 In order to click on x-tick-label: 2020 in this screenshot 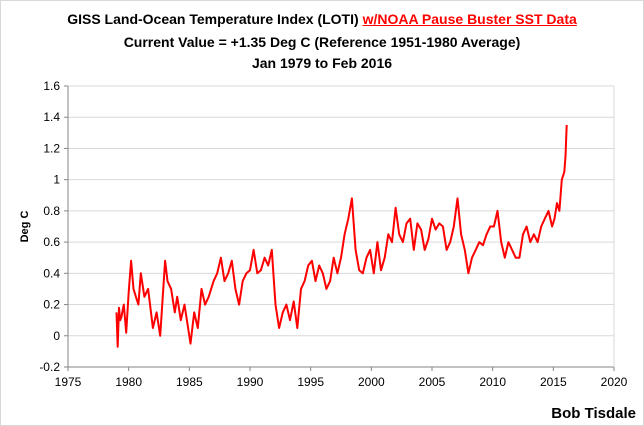, I will do `click(614, 382)`.